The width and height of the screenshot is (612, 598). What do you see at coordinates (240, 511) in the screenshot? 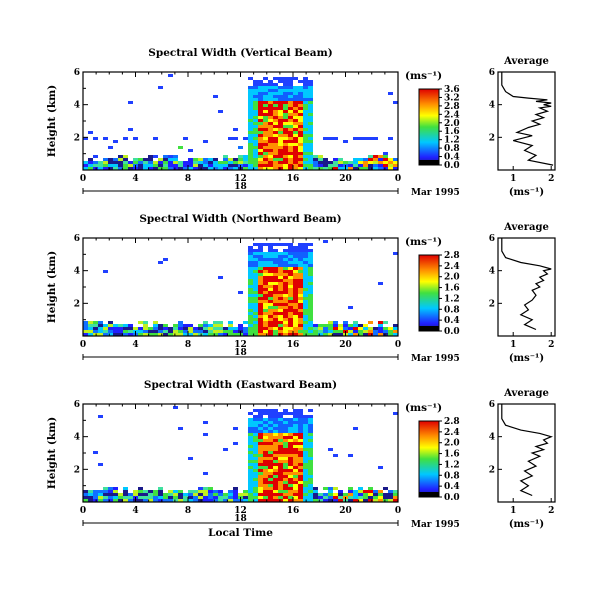
I see `x-tick-label: 12` at bounding box center [240, 511].